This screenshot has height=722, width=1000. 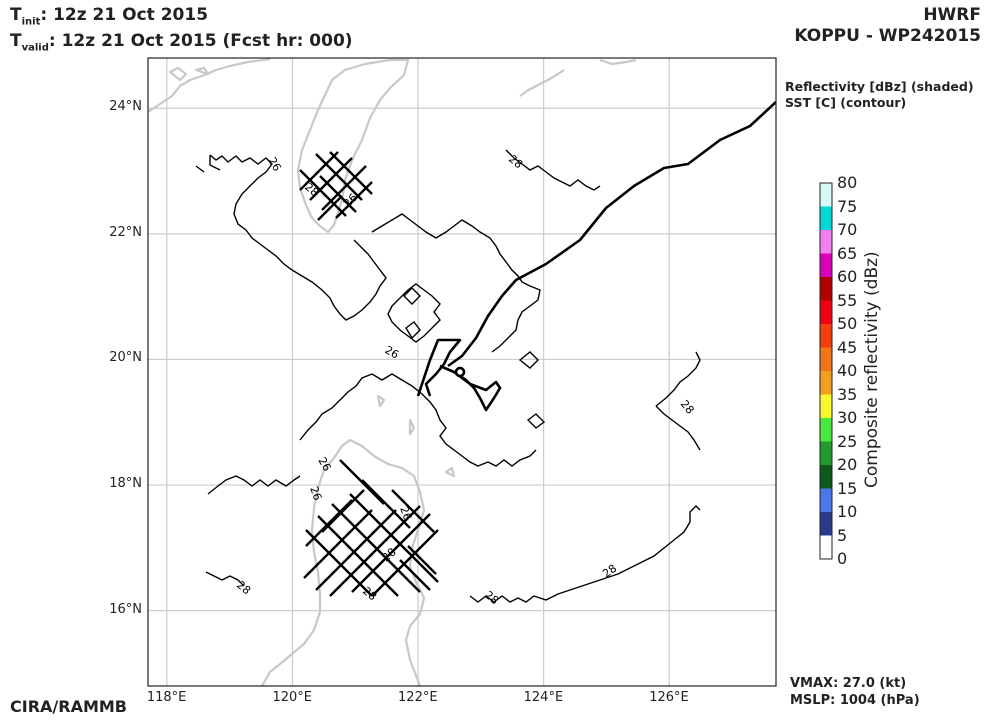 What do you see at coordinates (847, 441) in the screenshot?
I see `colorbar-tick-label: 25` at bounding box center [847, 441].